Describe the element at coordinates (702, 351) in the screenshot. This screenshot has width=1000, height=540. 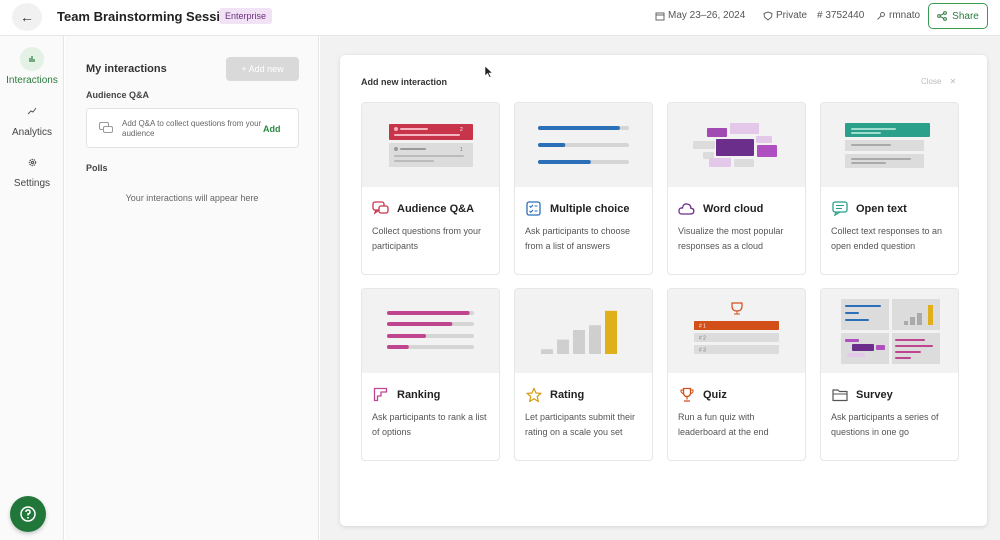
I see `quiz-rank-3: # 3` at that location.